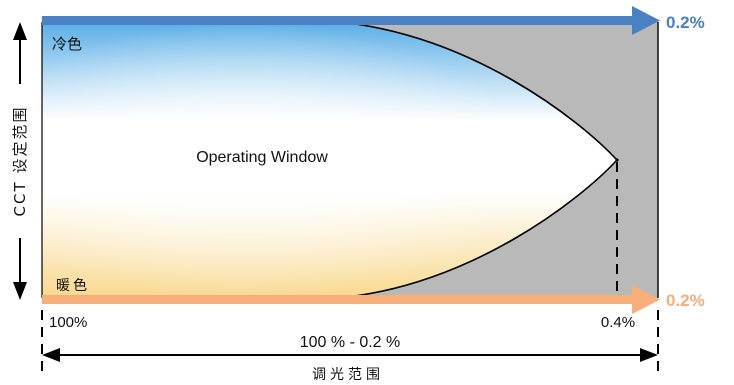 The height and width of the screenshot is (385, 734). Describe the element at coordinates (350, 342) in the screenshot. I see `dimming-span-label: 100 % - 0.2 %` at that location.